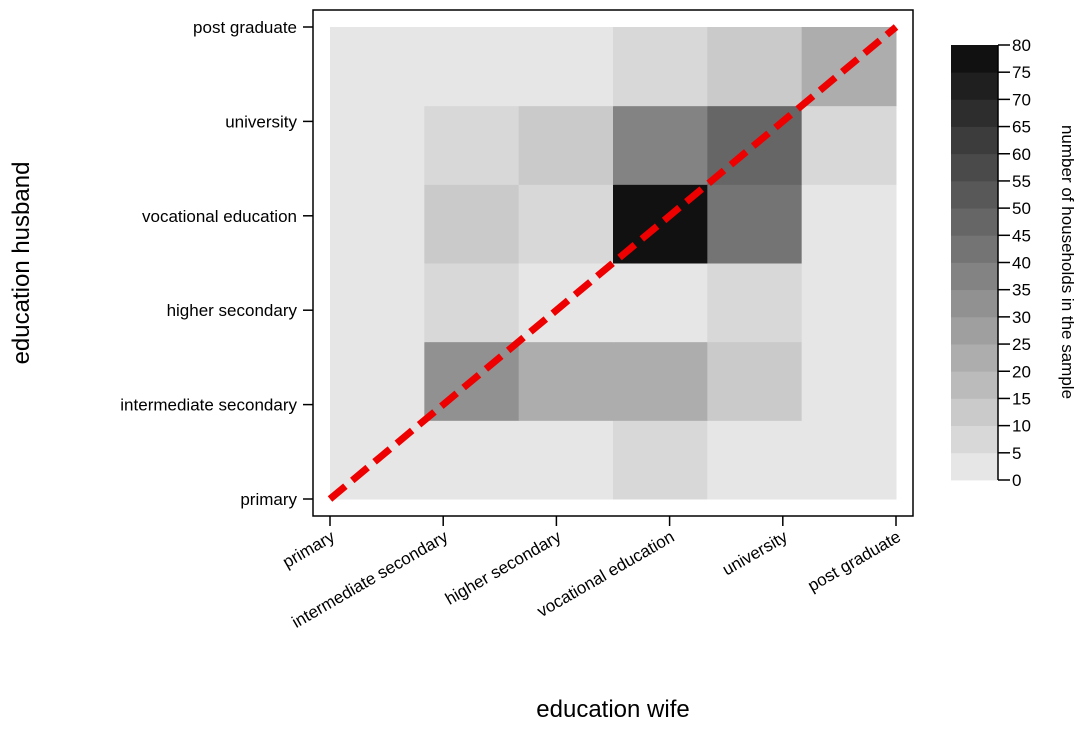 The image size is (1084, 731). What do you see at coordinates (755, 553) in the screenshot?
I see `x-tick-label: university` at bounding box center [755, 553].